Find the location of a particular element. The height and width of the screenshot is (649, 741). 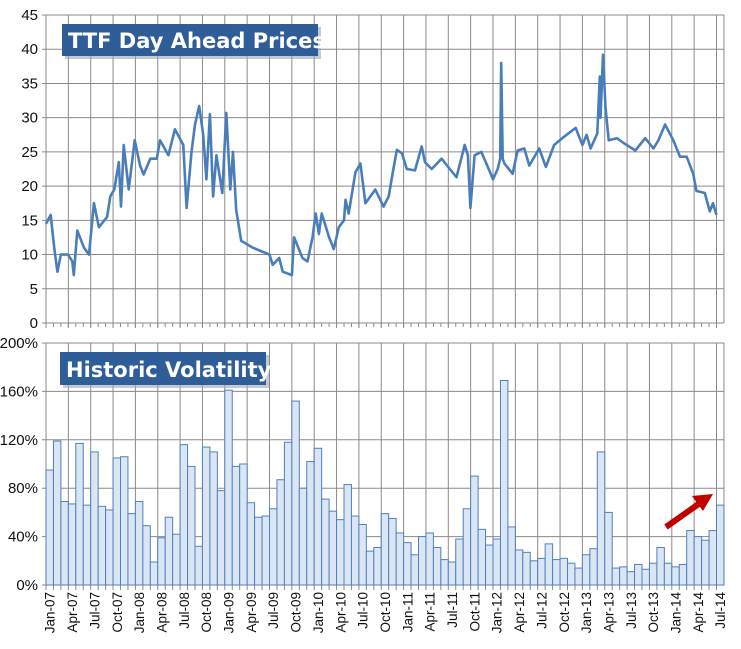

x-tick-label: Jan-12 is located at coordinates (497, 612).